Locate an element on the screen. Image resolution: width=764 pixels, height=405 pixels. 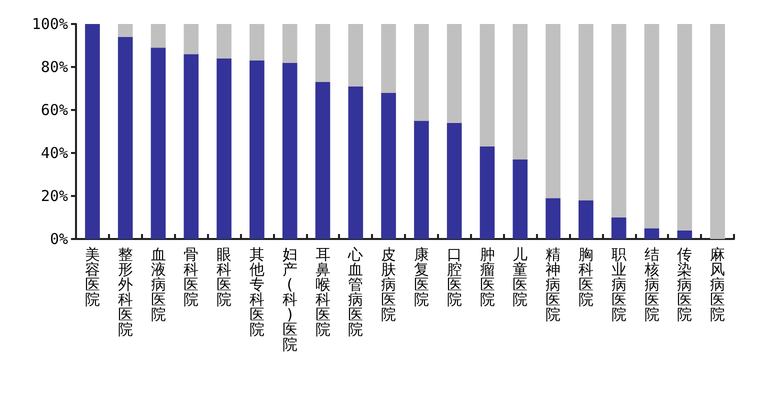
x-tick-label: 妇产(科)医院 is located at coordinates (290, 300).